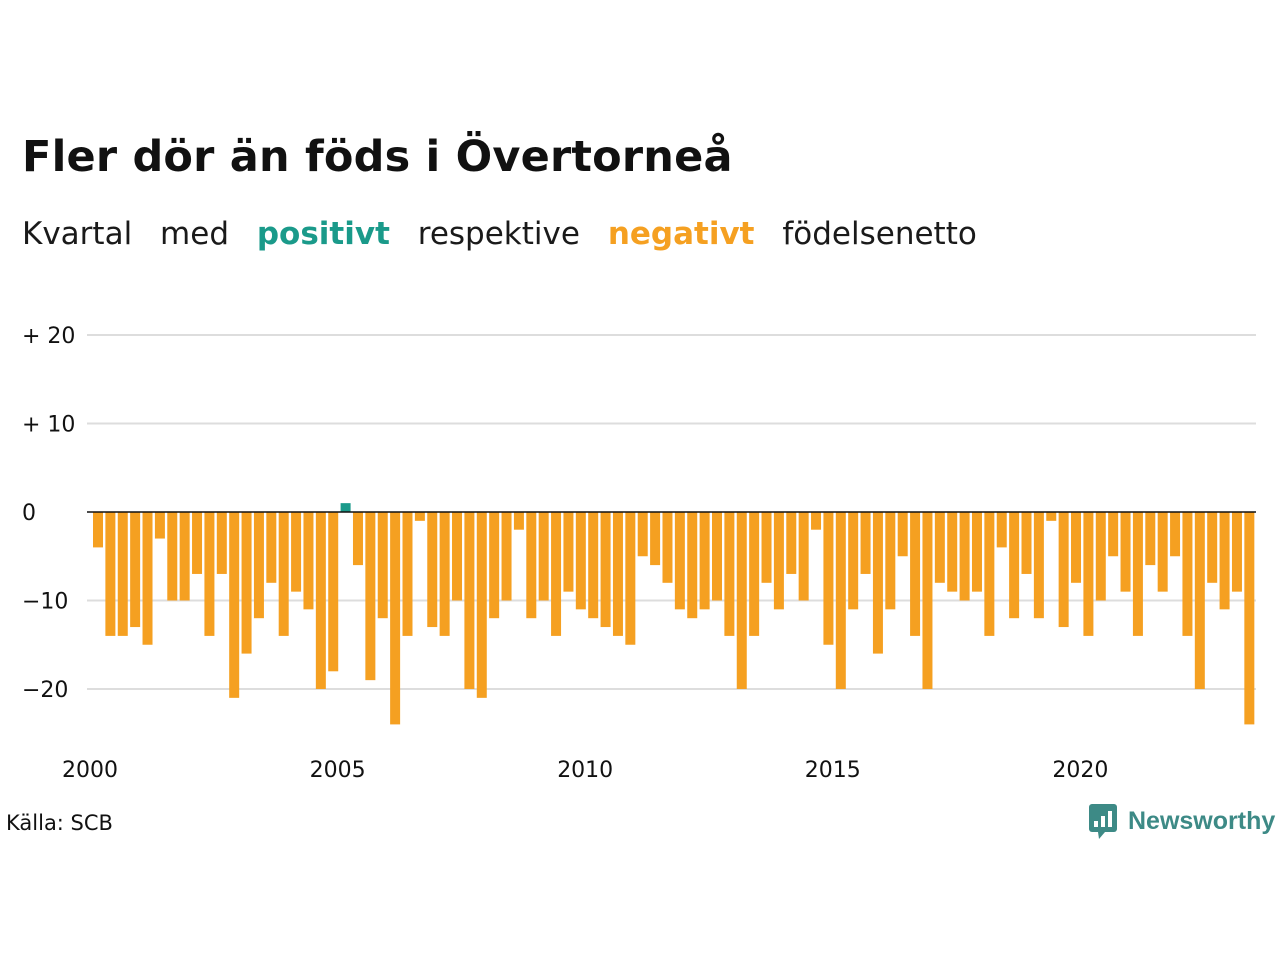 This screenshot has width=1280, height=960. I want to click on x-tick-label: 2010, so click(585, 770).